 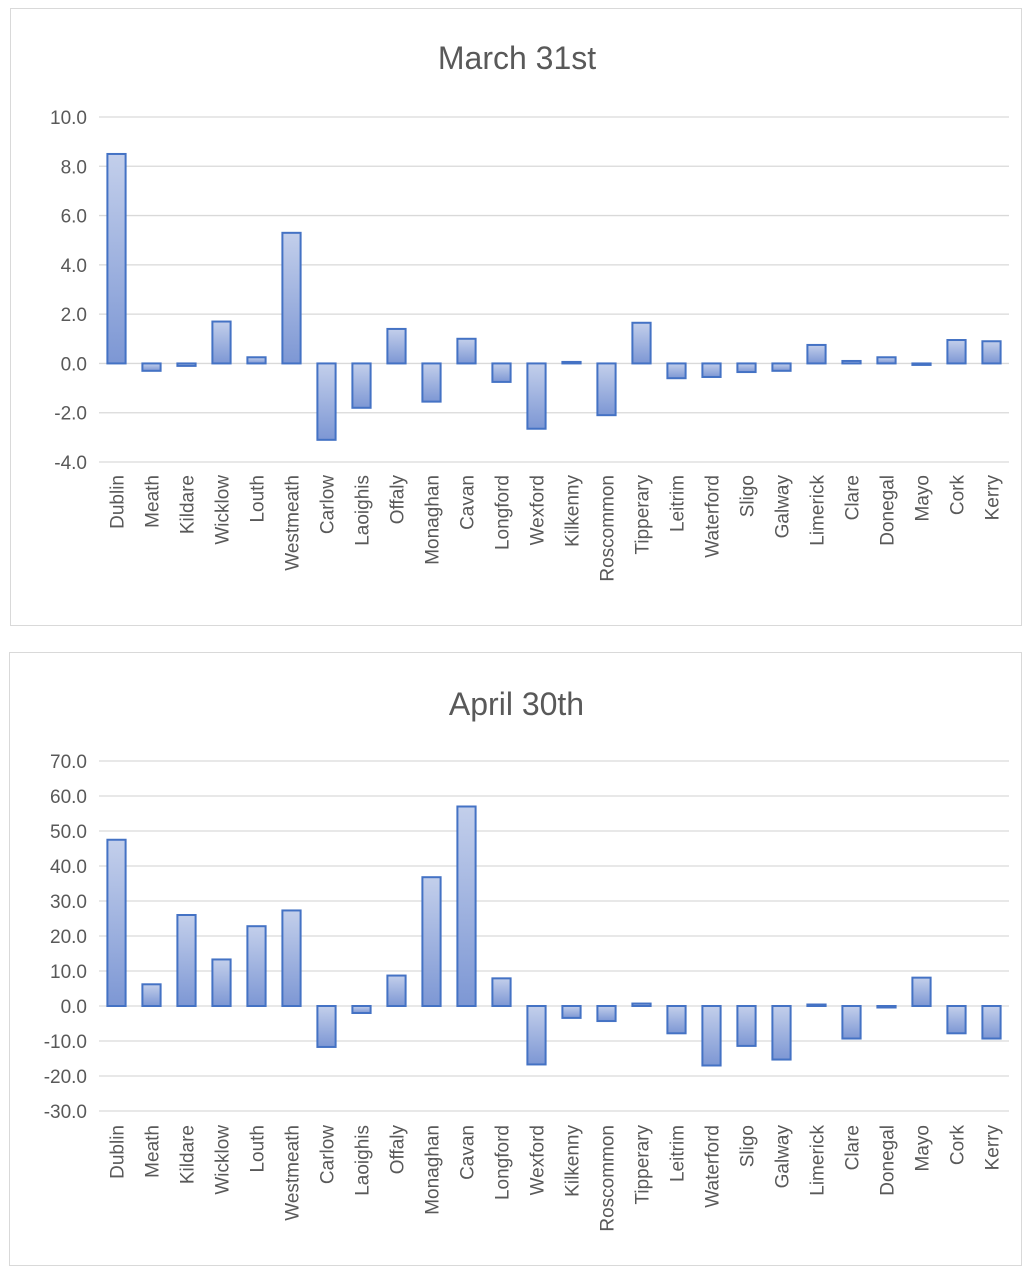 I want to click on bar-clare, so click(x=851, y=362).